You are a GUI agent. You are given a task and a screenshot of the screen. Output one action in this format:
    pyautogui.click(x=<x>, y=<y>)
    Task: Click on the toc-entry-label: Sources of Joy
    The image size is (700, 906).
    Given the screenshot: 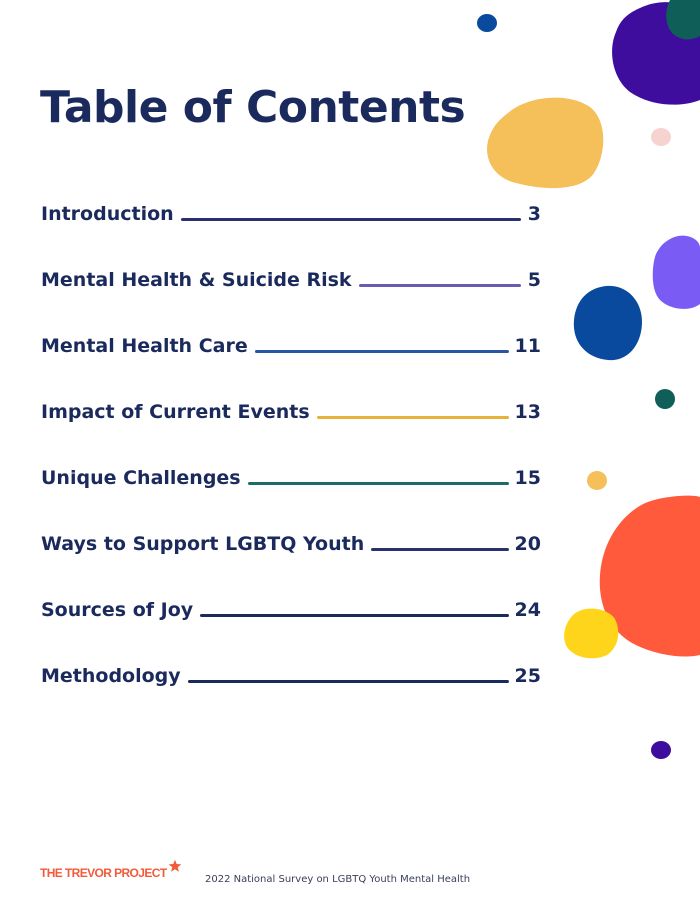 What is the action you would take?
    pyautogui.click(x=117, y=610)
    